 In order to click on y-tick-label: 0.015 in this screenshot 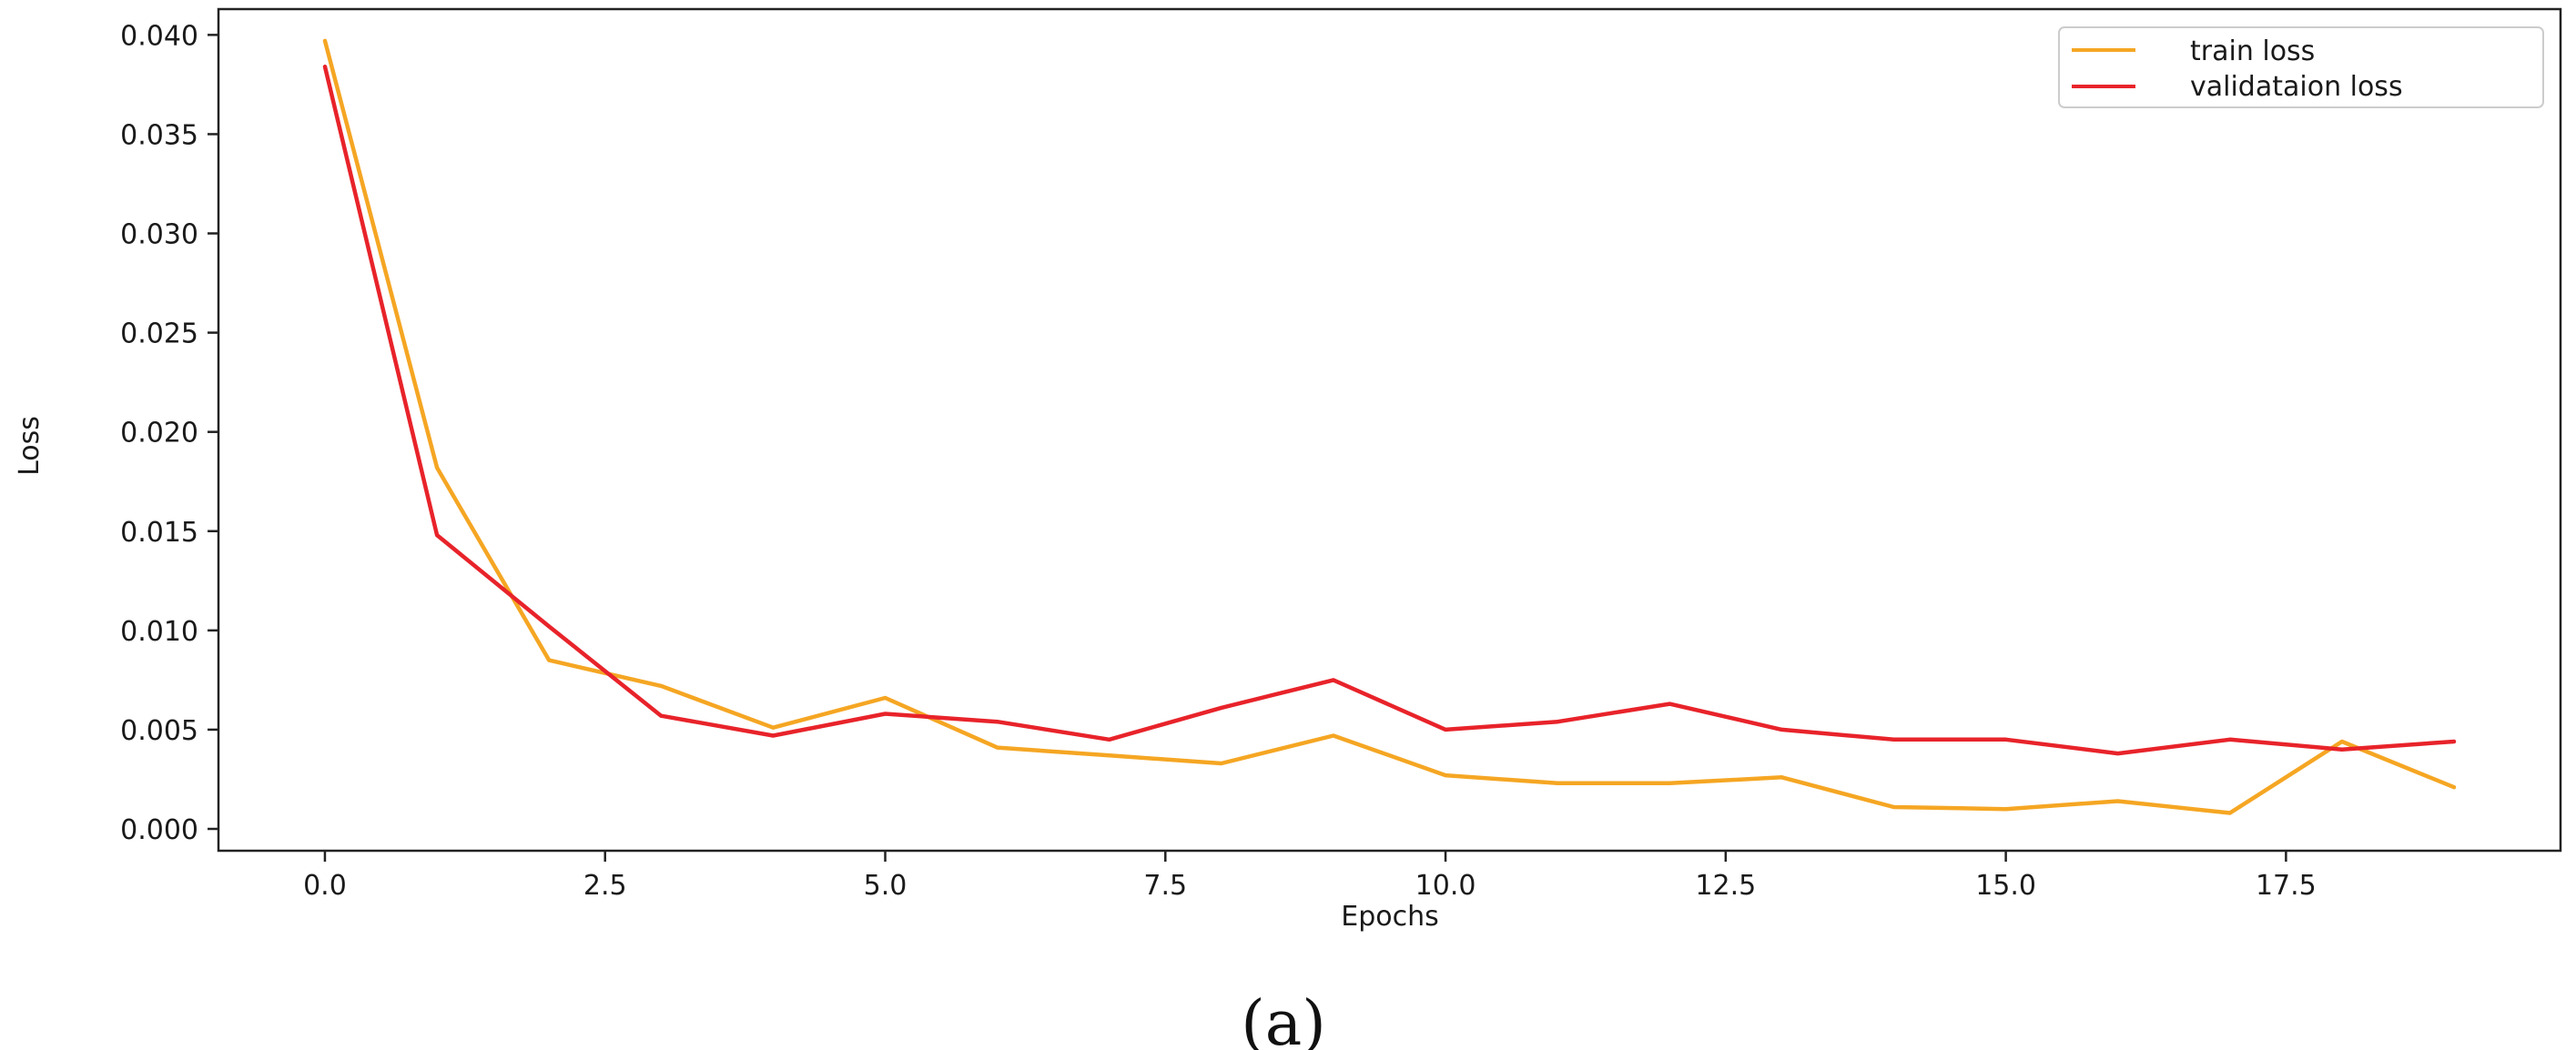, I will do `click(159, 533)`.